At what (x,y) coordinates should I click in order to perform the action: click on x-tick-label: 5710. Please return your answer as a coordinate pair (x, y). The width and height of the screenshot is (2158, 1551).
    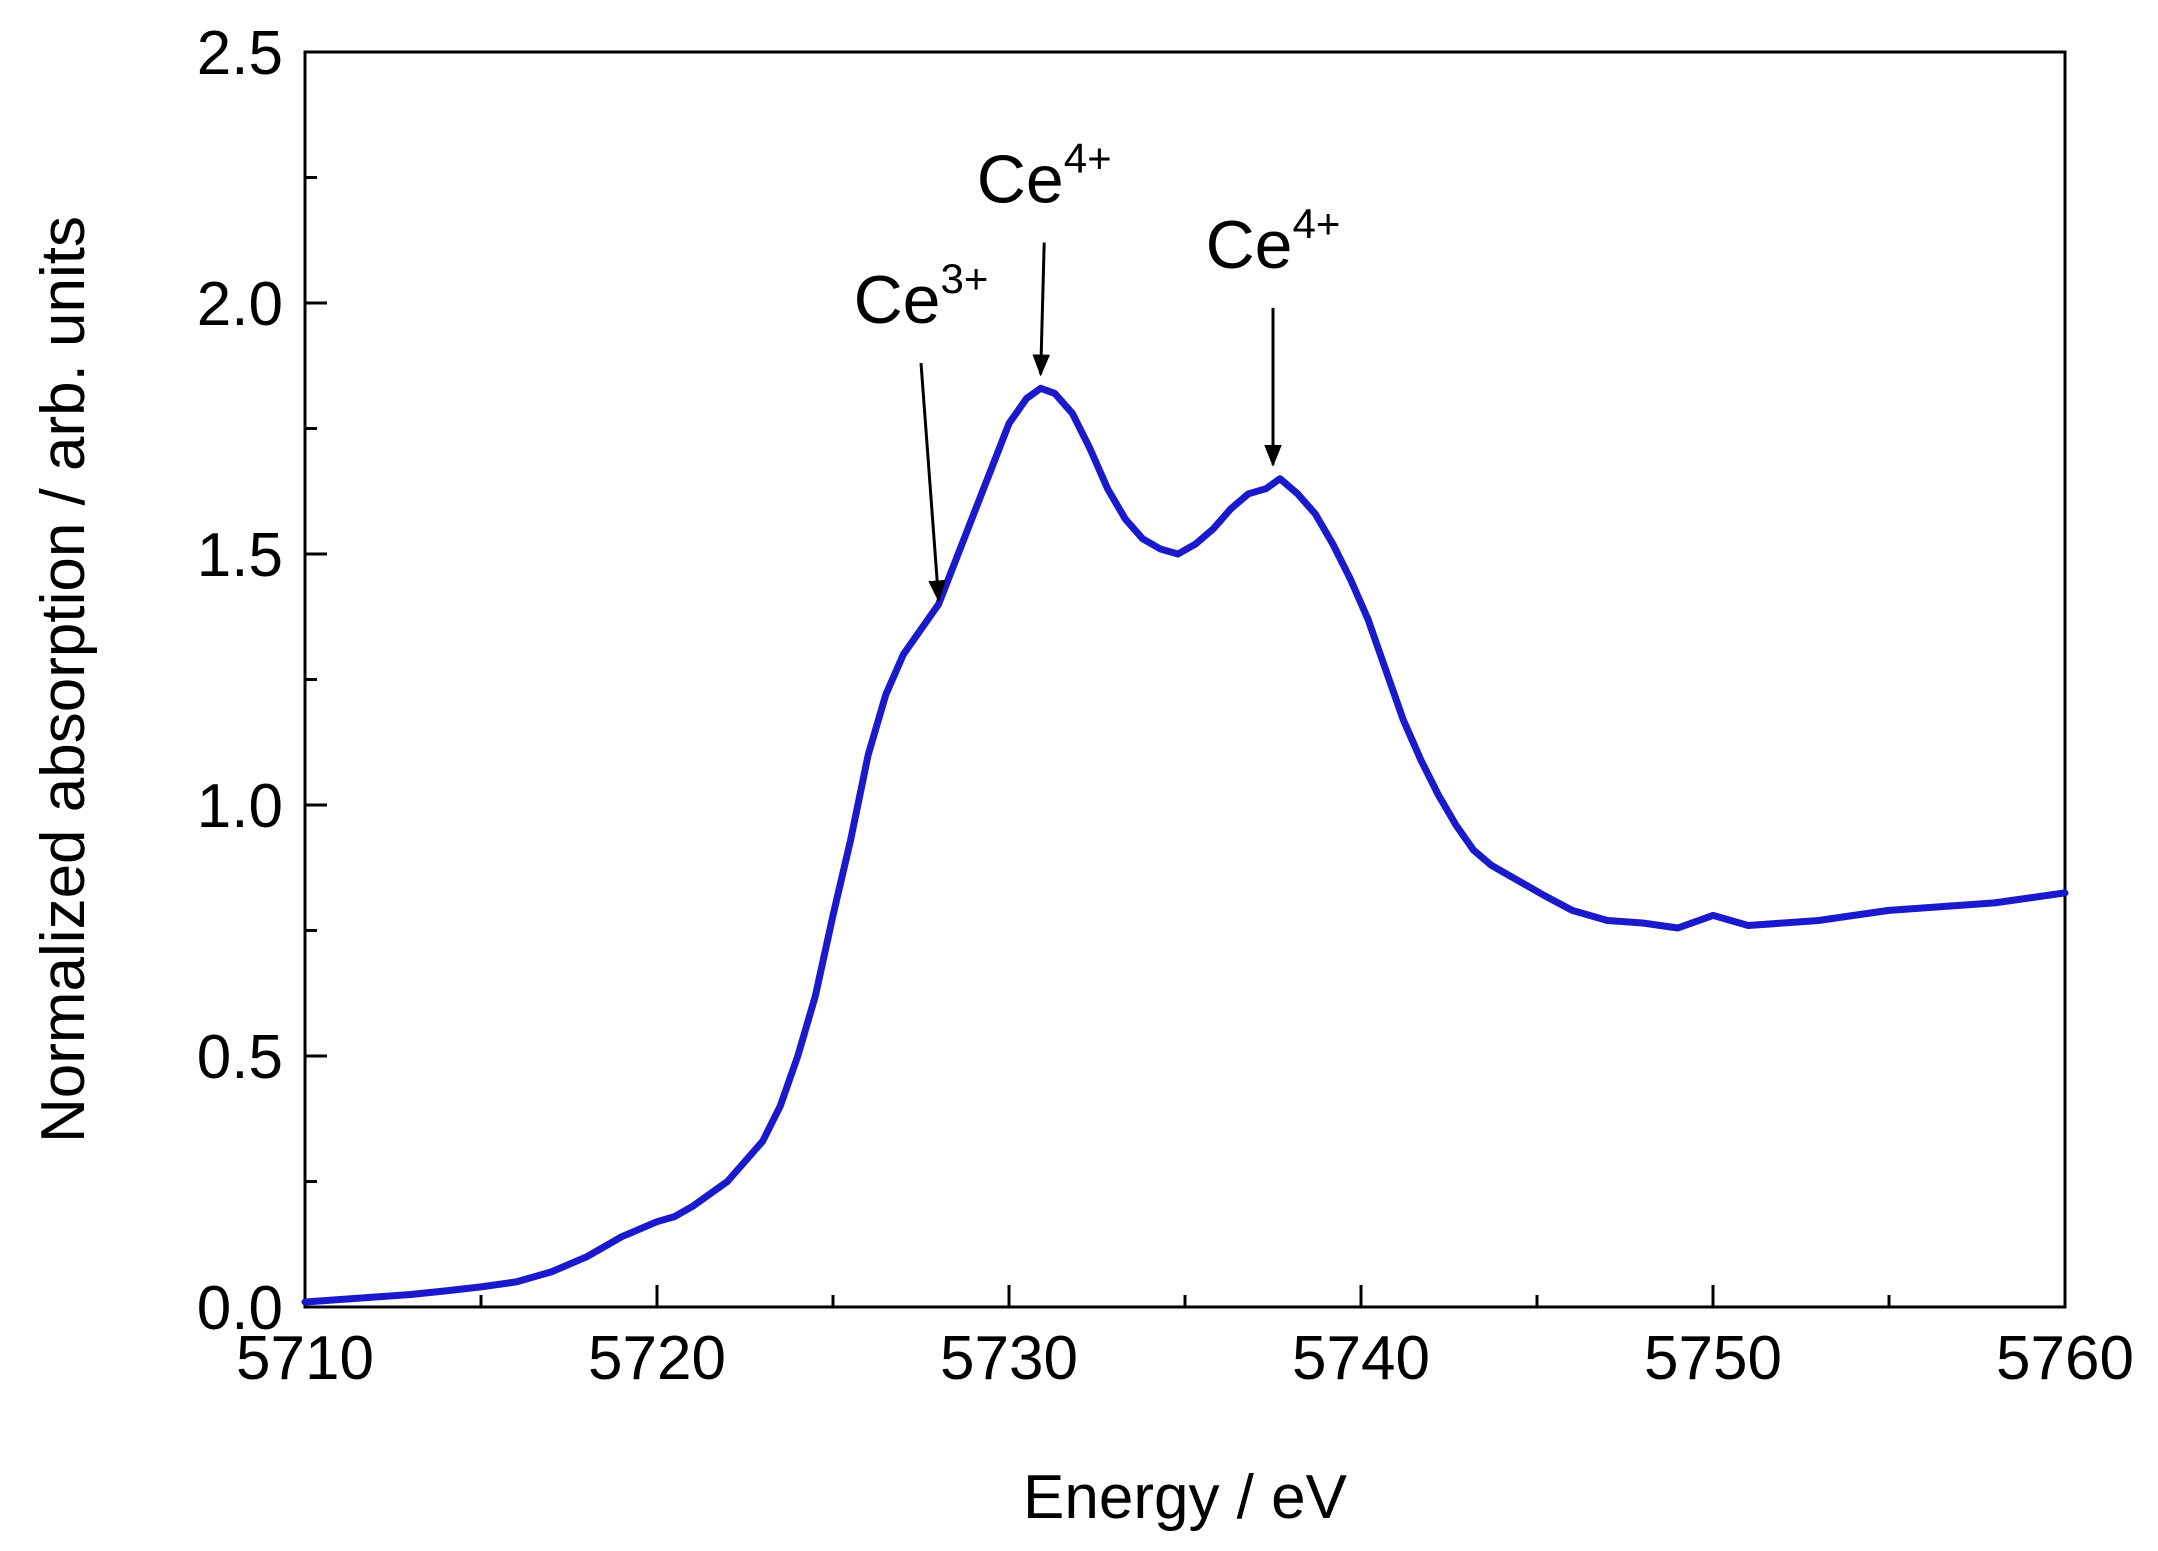
    Looking at the image, I should click on (305, 1358).